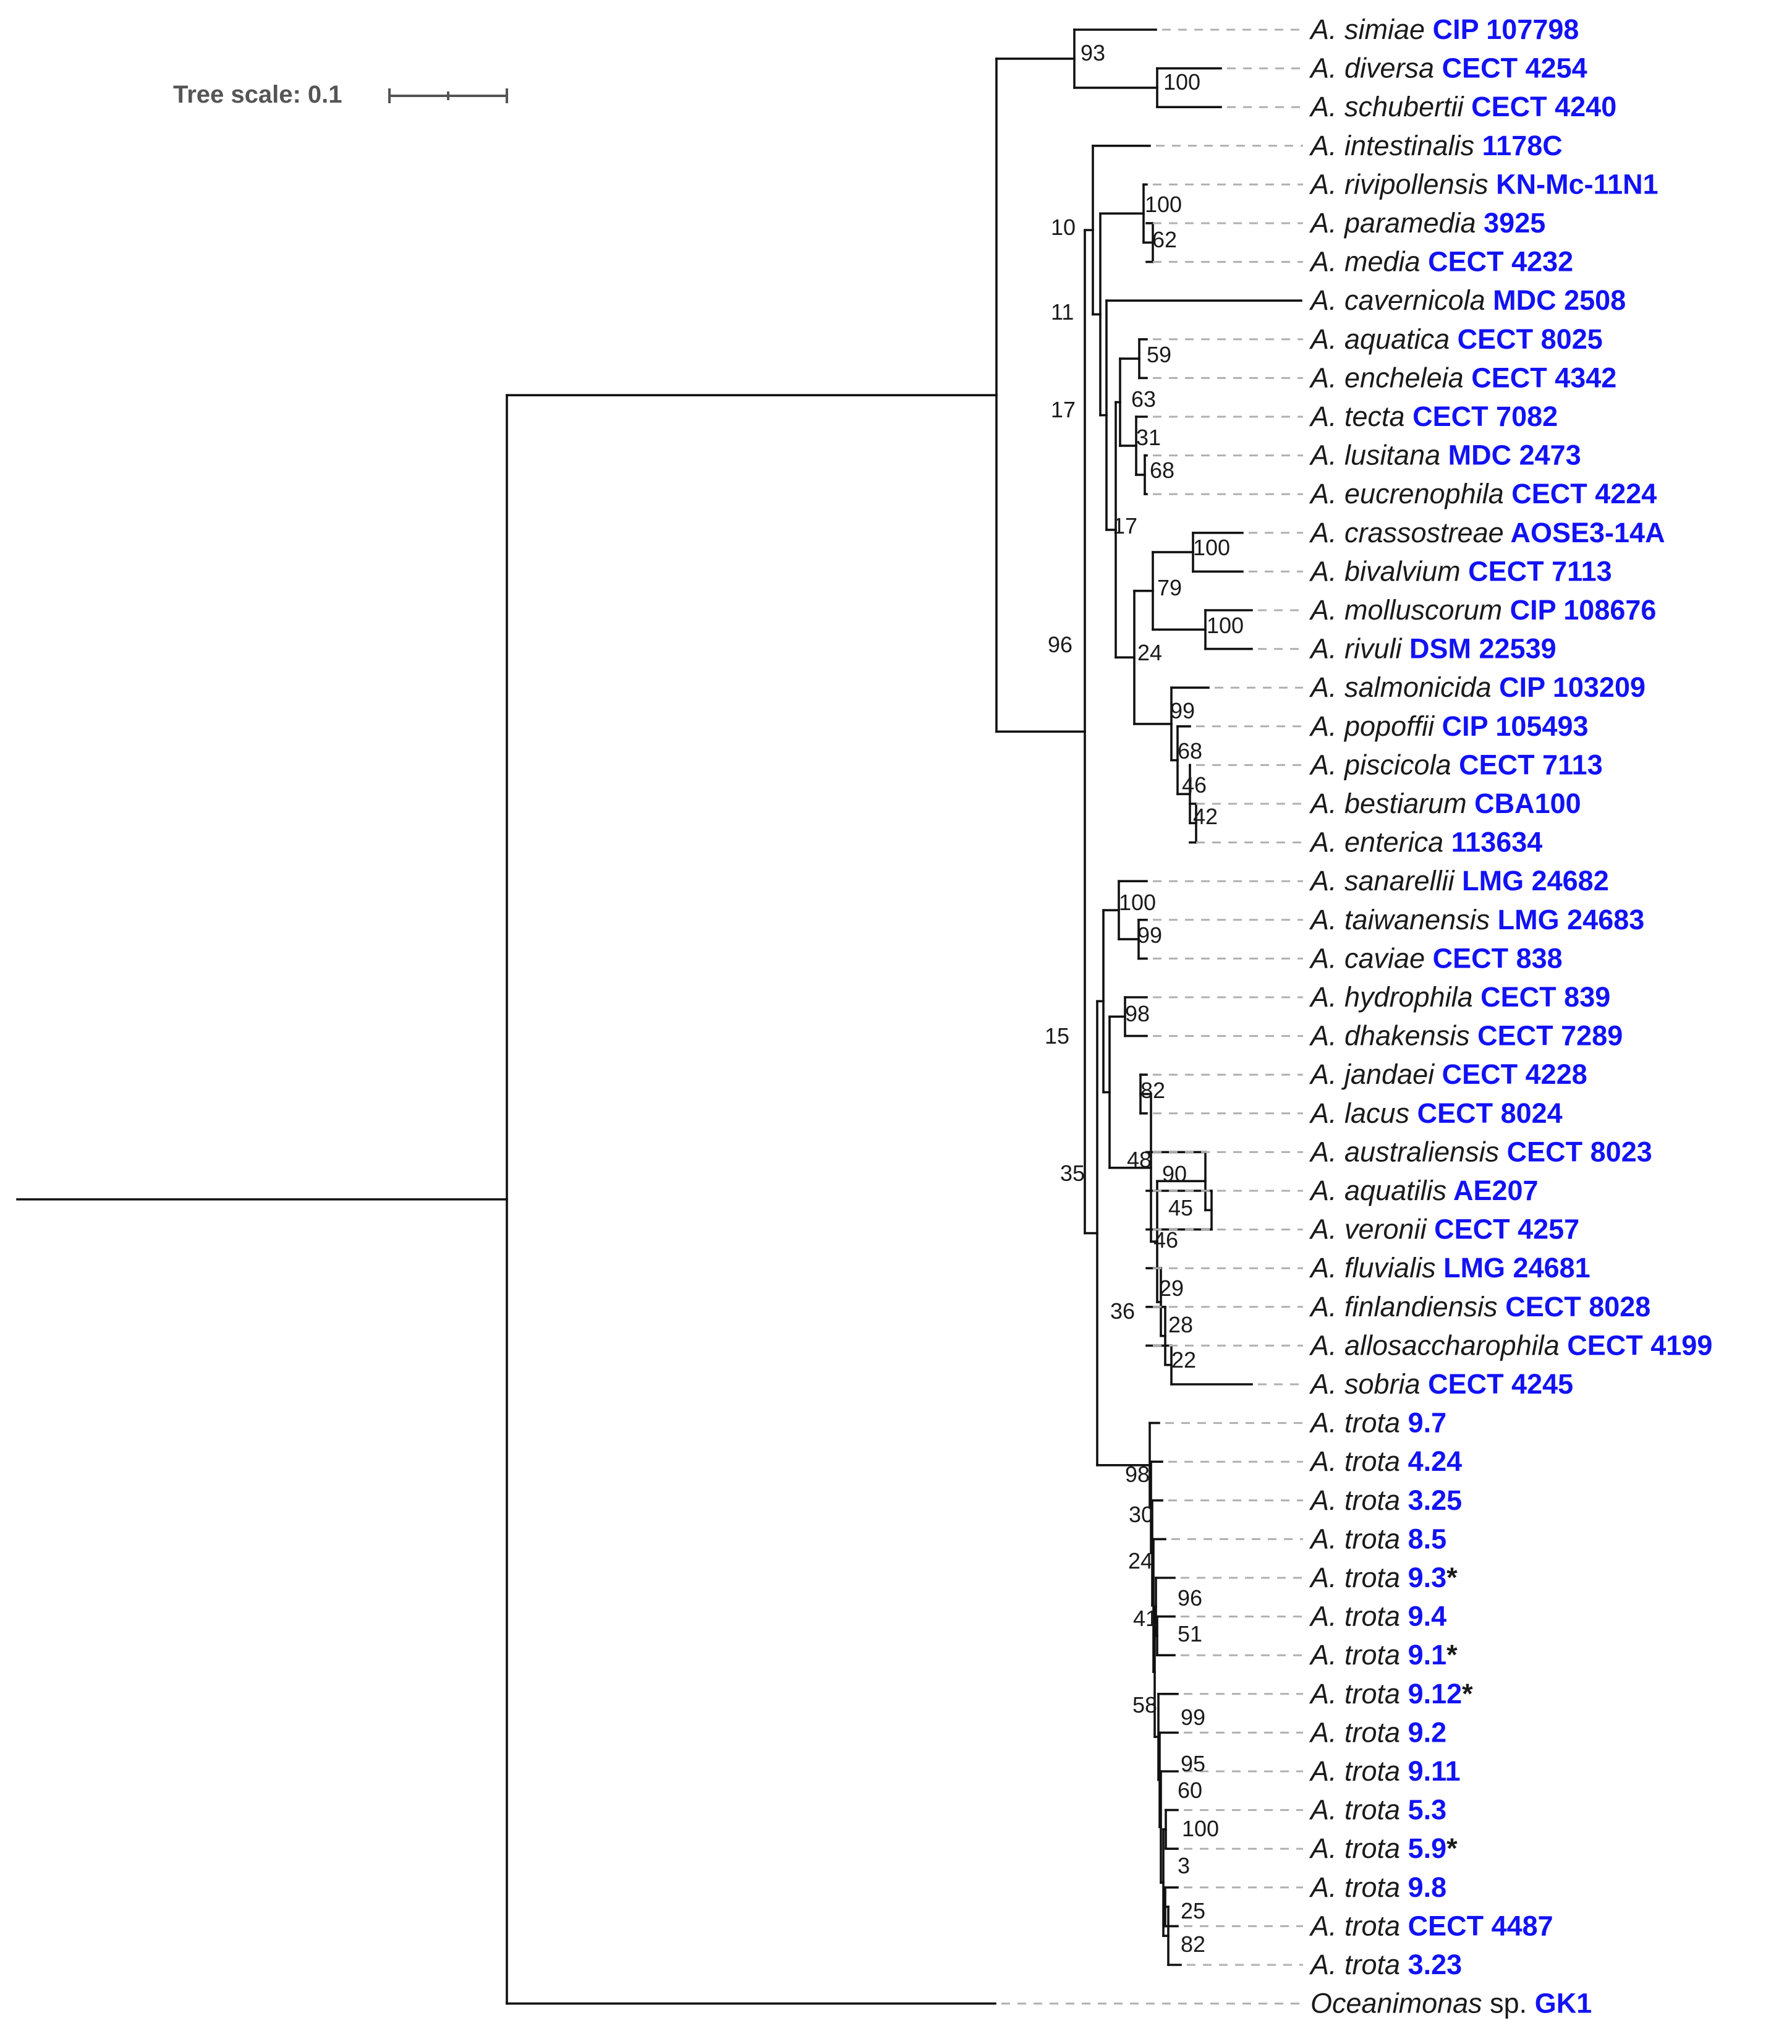  What do you see at coordinates (1392, 223) in the screenshot?
I see `tip-species: A. paramedia` at bounding box center [1392, 223].